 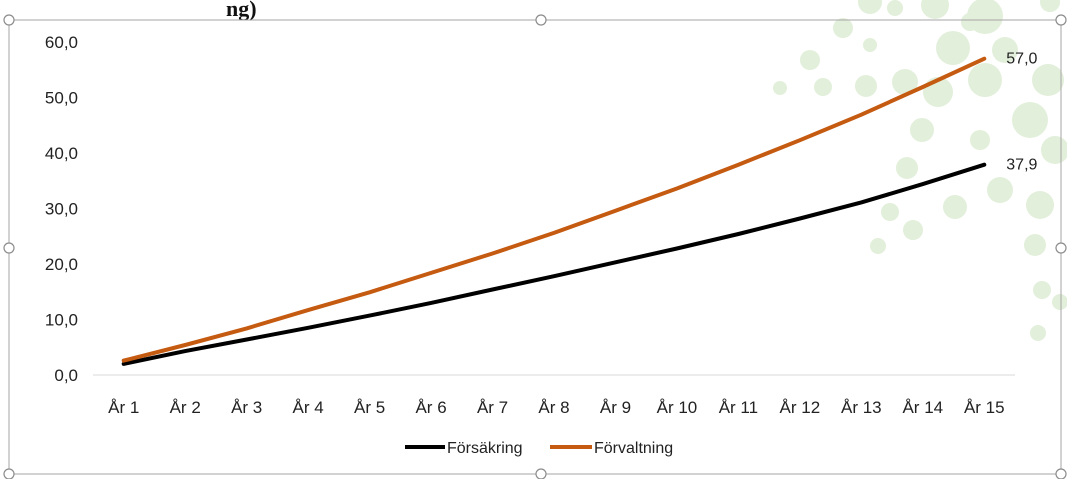 I want to click on x-tick-label: År 10, so click(x=677, y=407).